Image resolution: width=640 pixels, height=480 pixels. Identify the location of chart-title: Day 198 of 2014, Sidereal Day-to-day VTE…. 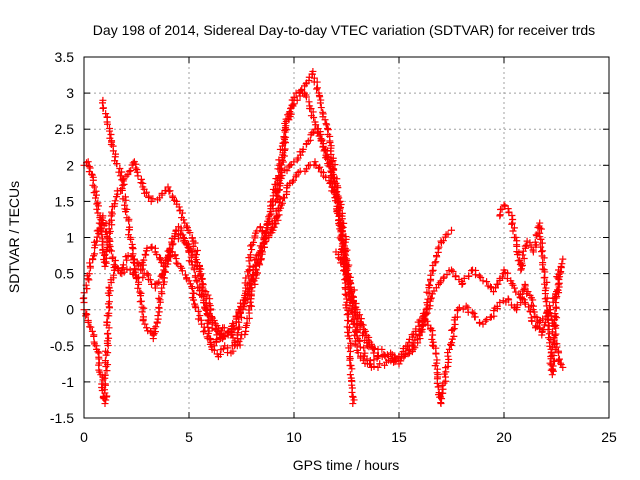
(344, 30).